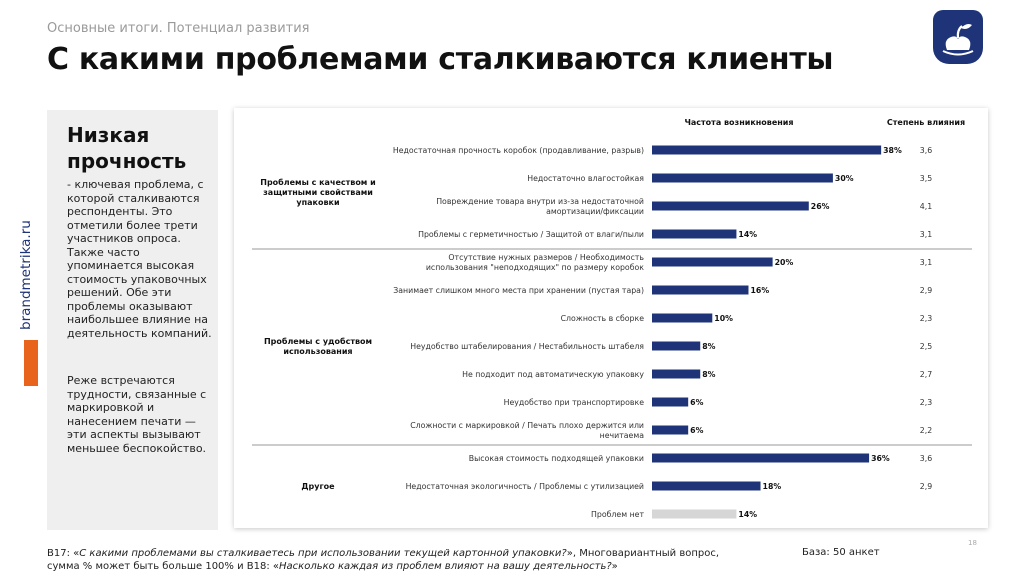  I want to click on group-label: защитными свойствами, so click(318, 192).